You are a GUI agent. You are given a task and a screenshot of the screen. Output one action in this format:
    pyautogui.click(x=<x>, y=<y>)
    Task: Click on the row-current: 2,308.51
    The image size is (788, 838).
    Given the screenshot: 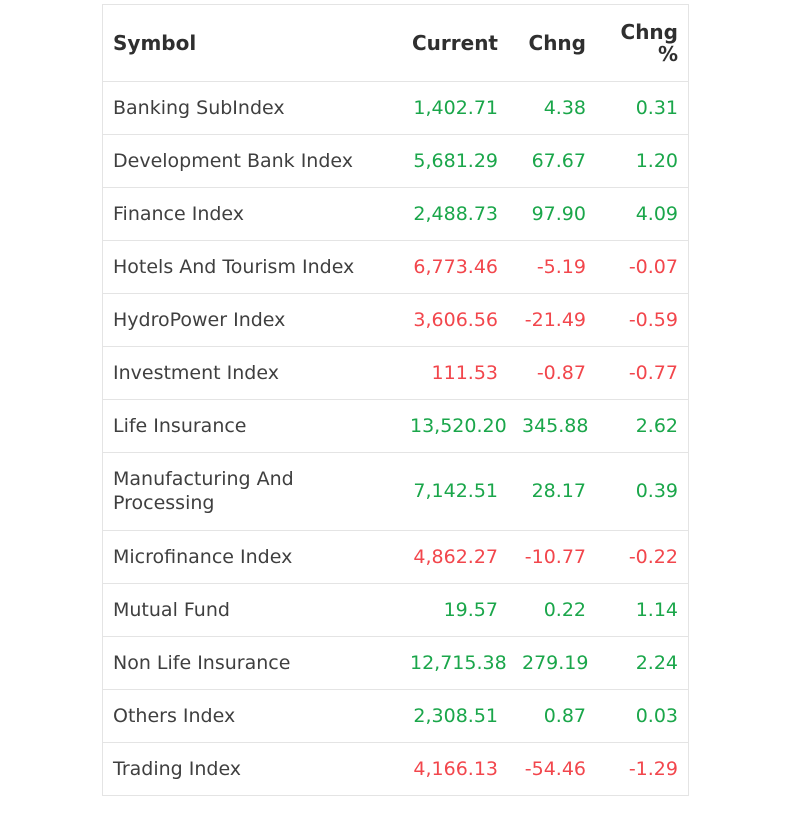 What is the action you would take?
    pyautogui.click(x=456, y=716)
    